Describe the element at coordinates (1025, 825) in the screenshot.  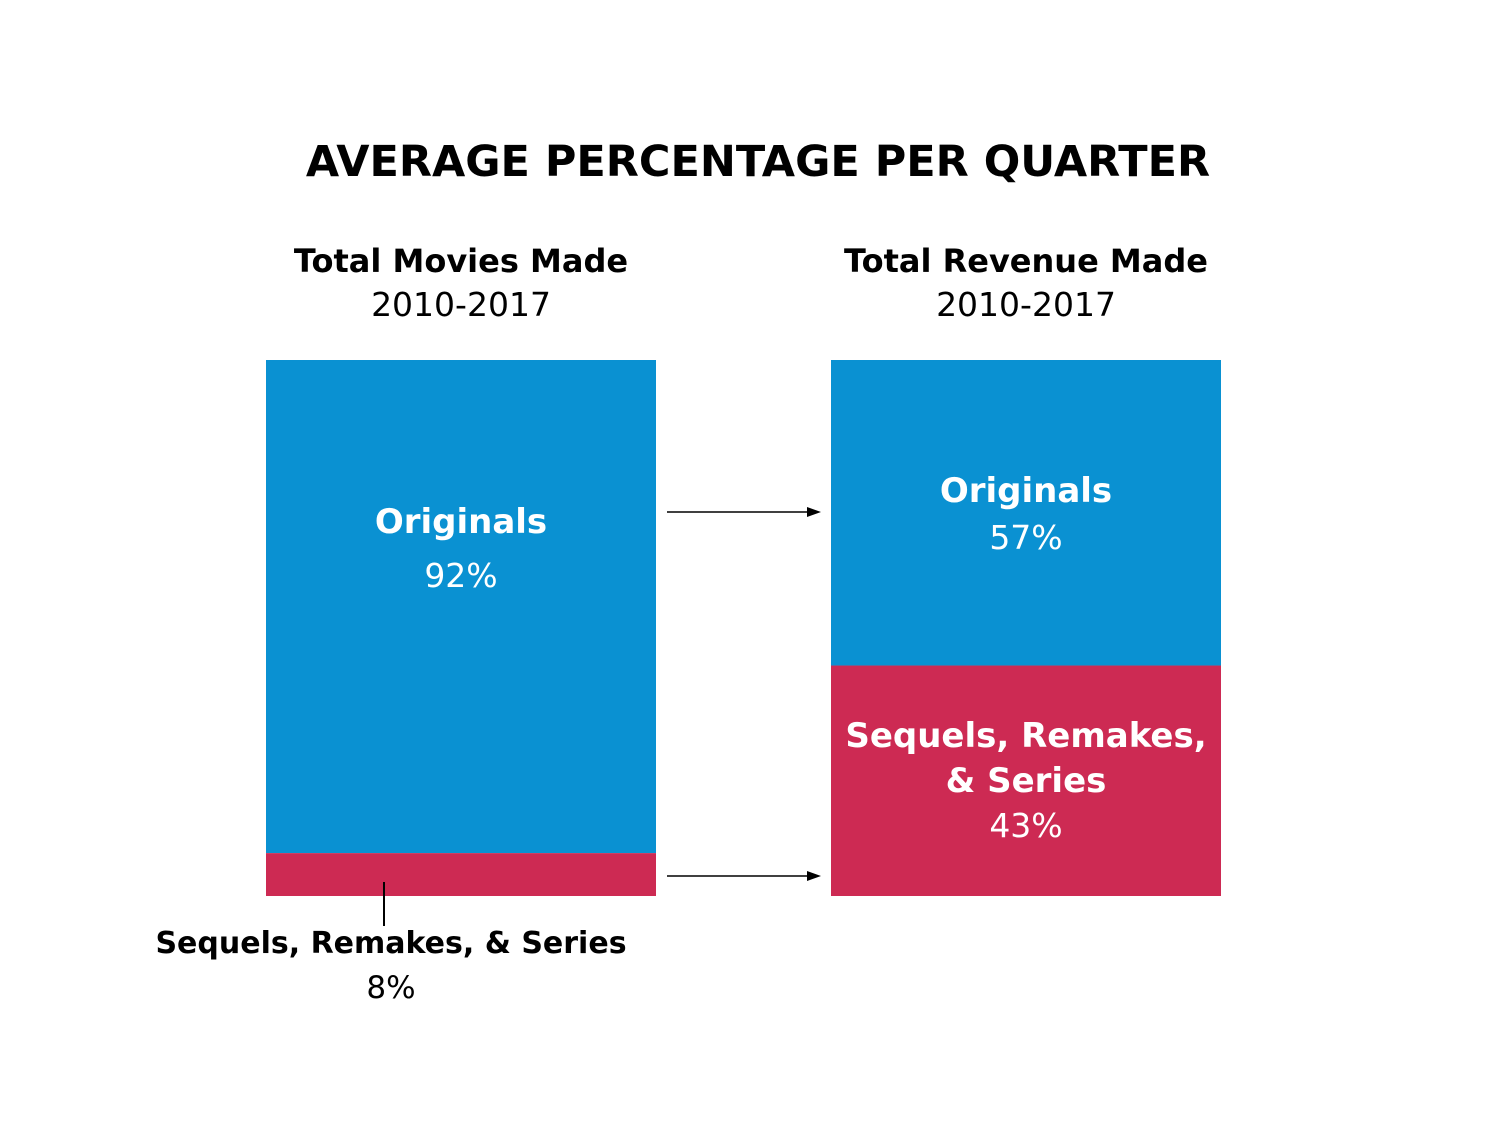
I see `revenue-sequels-value: 43%` at that location.